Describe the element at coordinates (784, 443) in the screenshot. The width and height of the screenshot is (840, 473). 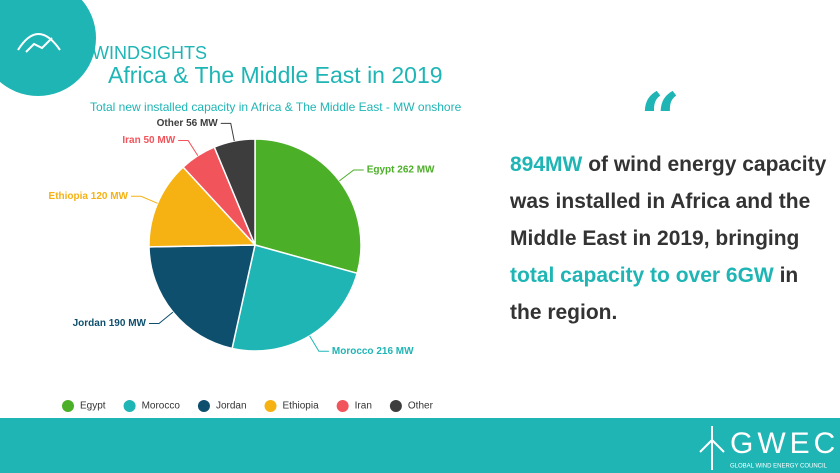
I see `footer-logo: GWEC` at that location.